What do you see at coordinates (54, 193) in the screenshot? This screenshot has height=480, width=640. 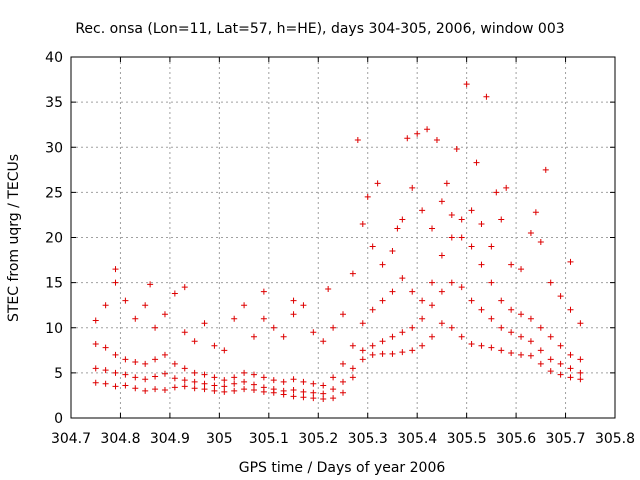 I see `y-tick-label: 25` at bounding box center [54, 193].